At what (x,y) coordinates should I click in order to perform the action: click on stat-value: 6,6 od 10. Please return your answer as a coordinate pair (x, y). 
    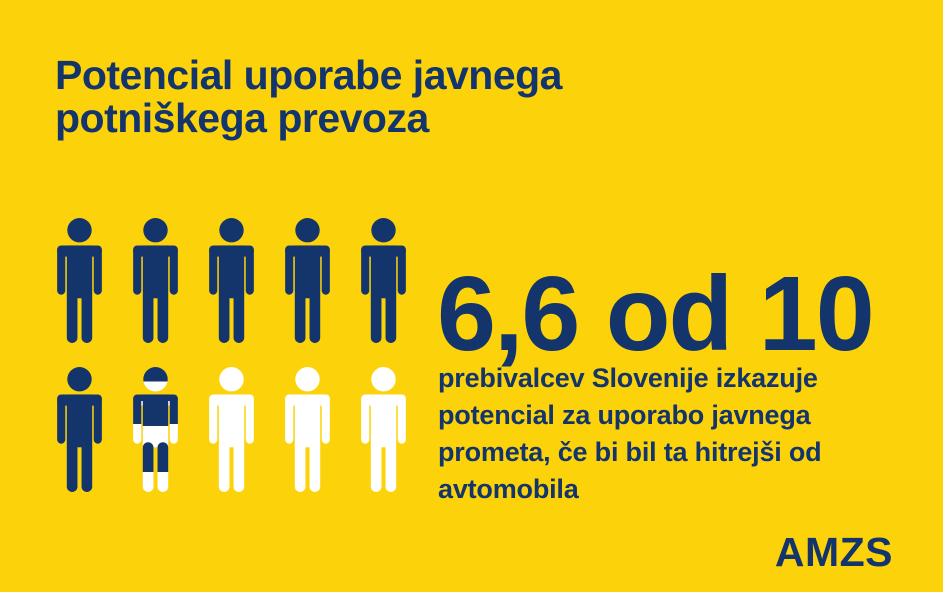
    Looking at the image, I should click on (656, 314).